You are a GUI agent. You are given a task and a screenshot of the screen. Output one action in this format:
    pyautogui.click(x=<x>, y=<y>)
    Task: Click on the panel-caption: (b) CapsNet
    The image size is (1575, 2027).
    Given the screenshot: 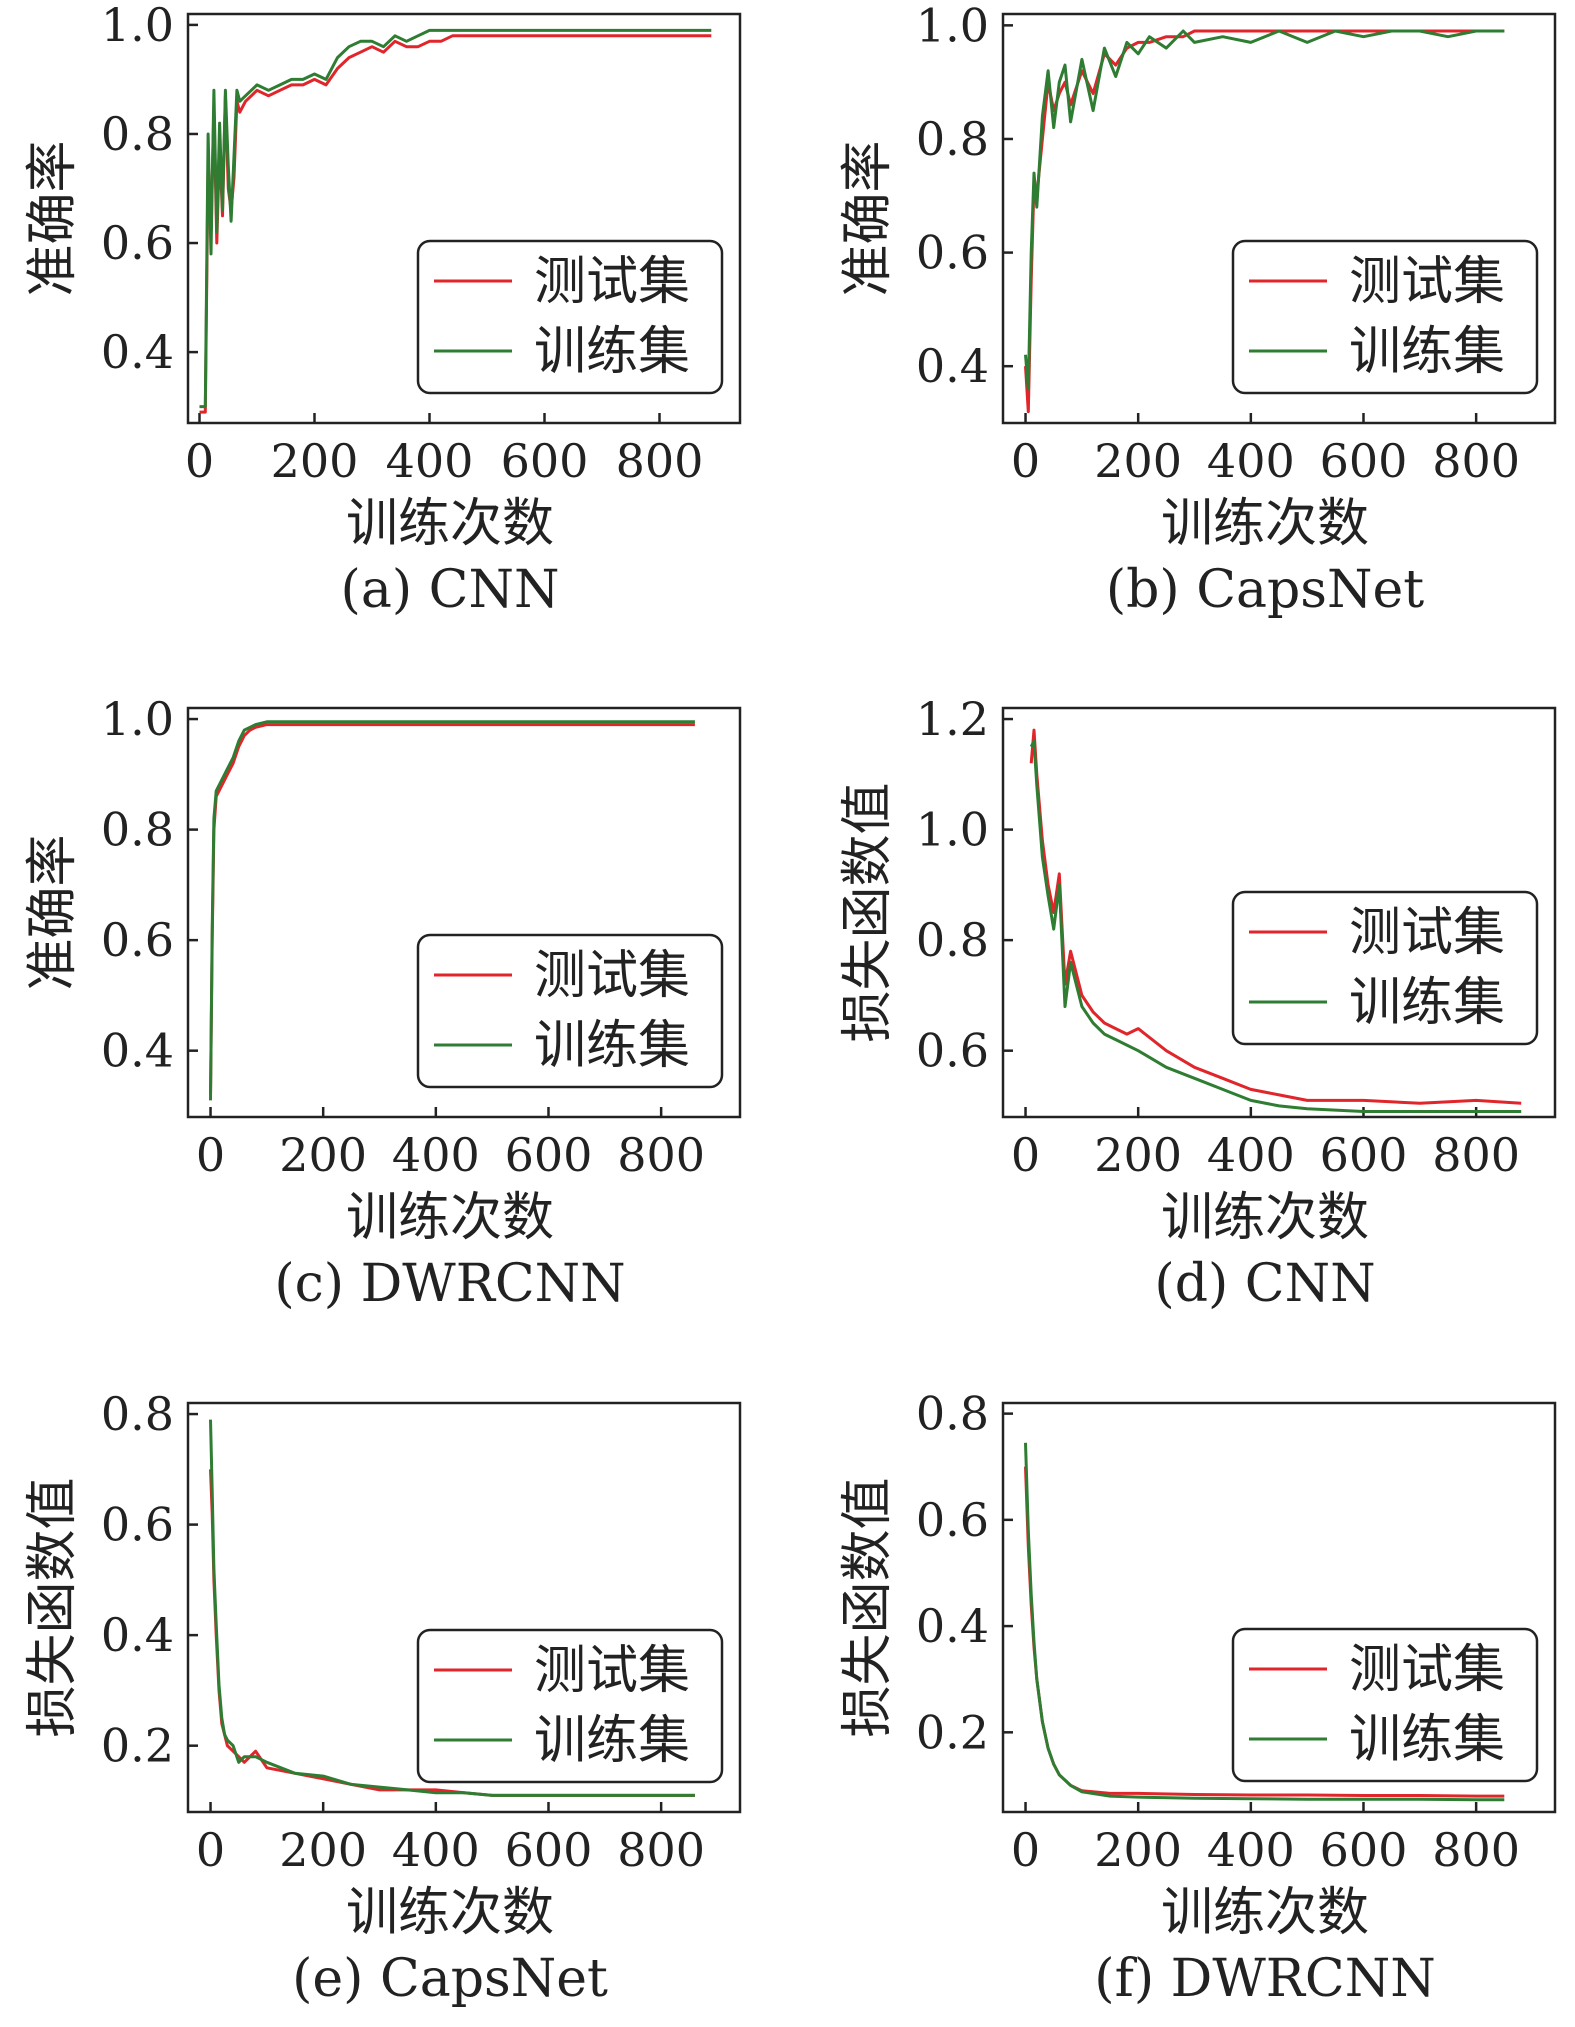 What is the action you would take?
    pyautogui.click(x=1265, y=590)
    